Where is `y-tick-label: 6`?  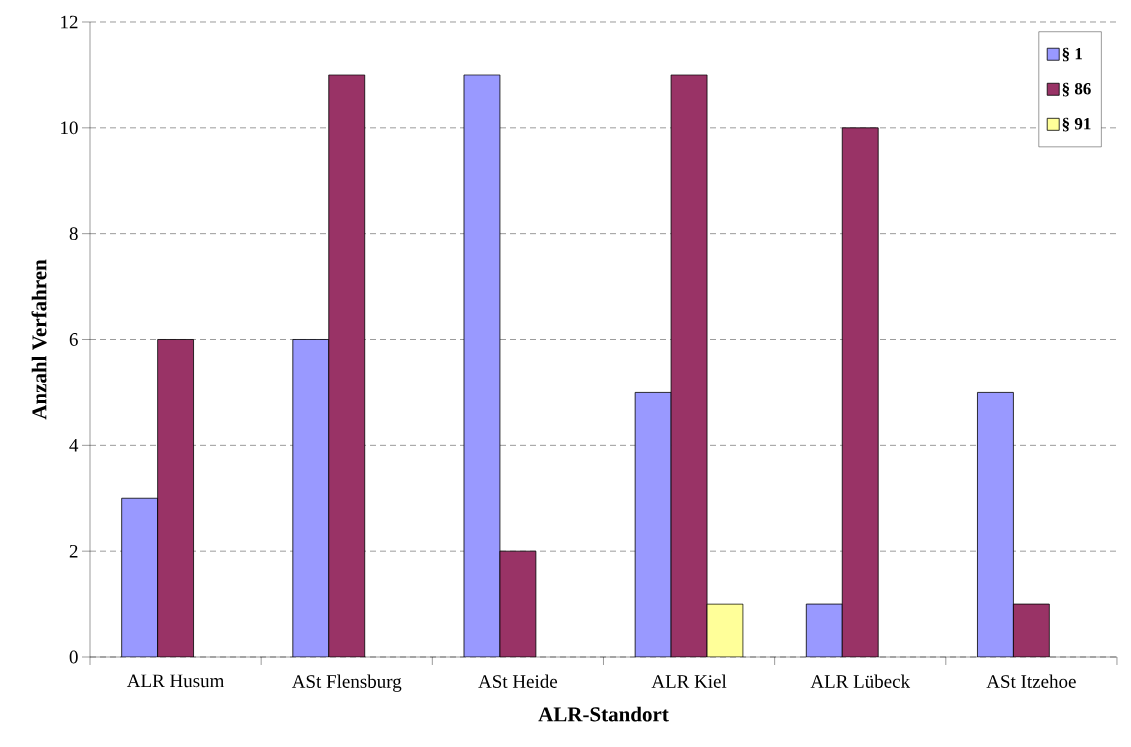 y-tick-label: 6 is located at coordinates (73, 339).